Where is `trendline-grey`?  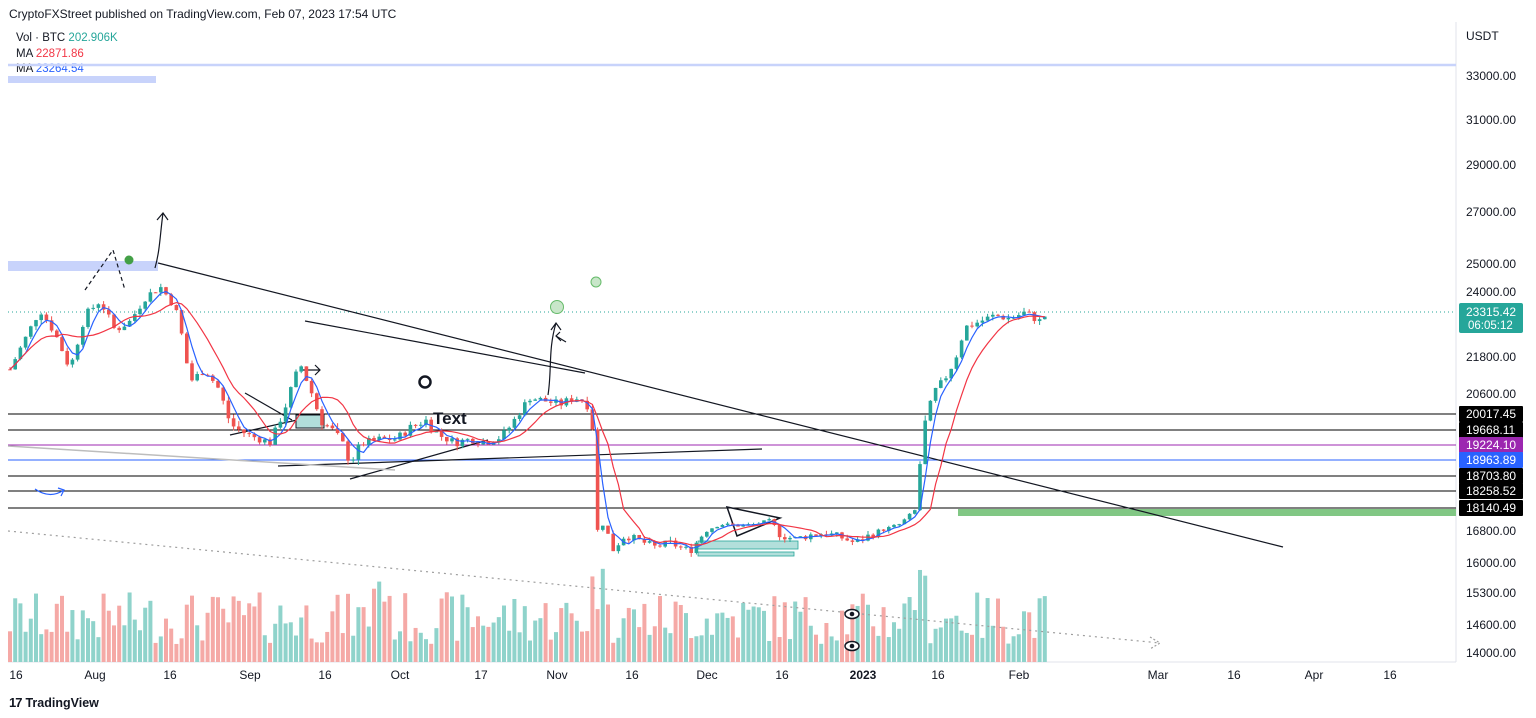
trendline-grey is located at coordinates (201, 458).